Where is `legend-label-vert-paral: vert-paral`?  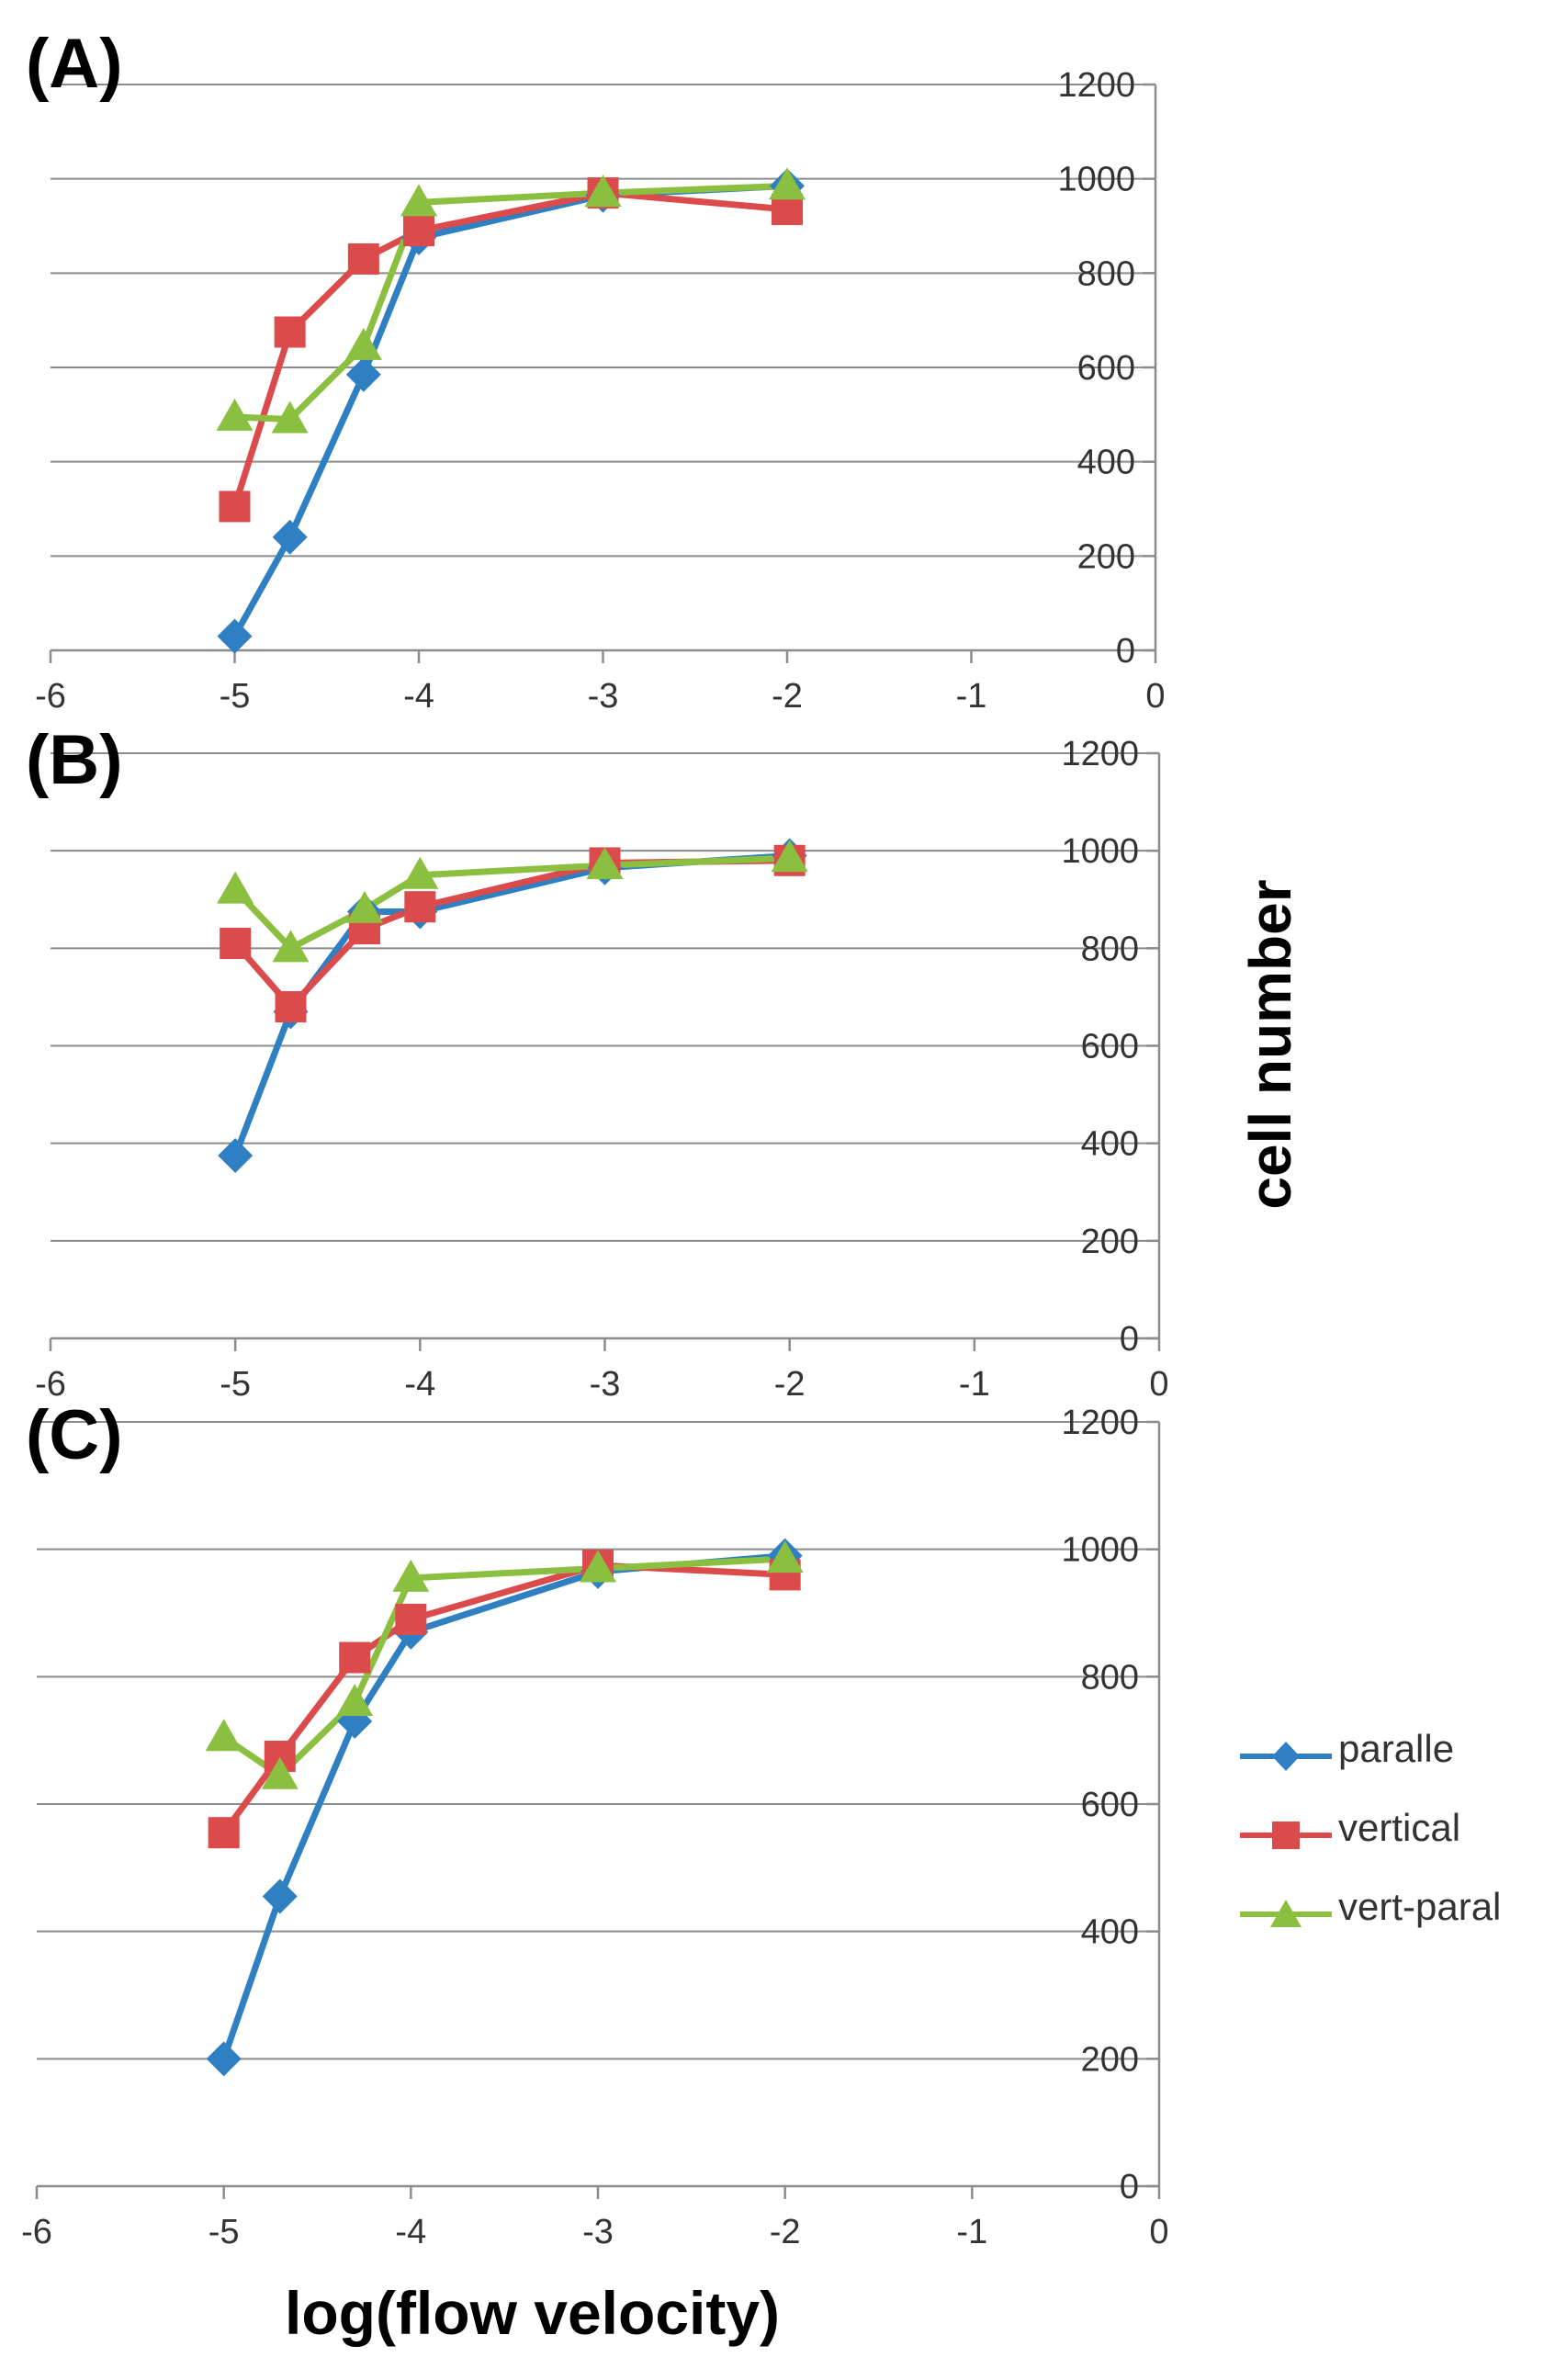 legend-label-vert-paral: vert-paral is located at coordinates (1420, 1906).